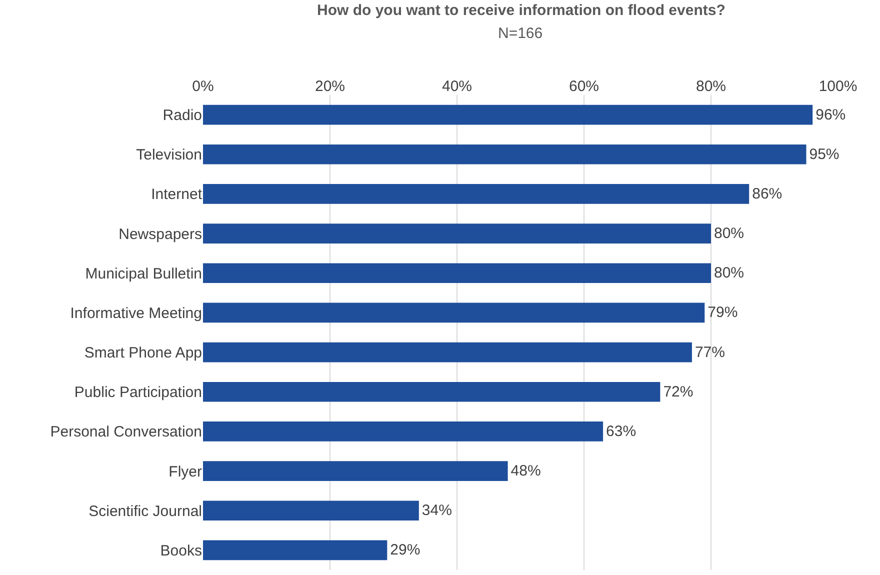  I want to click on x-tick-label: 0%, so click(203, 86).